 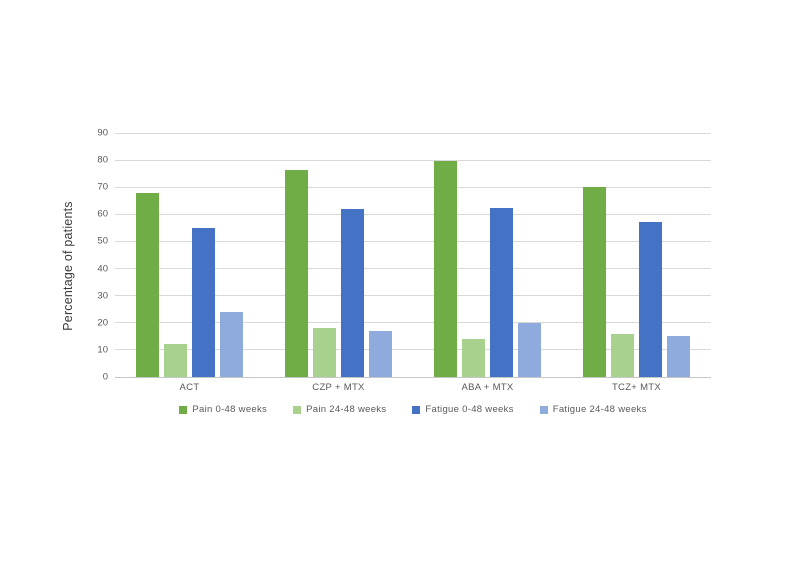 I want to click on legend-item-fatigue-24-48-weeks: Fatigue 24-48 weeks, so click(x=593, y=409).